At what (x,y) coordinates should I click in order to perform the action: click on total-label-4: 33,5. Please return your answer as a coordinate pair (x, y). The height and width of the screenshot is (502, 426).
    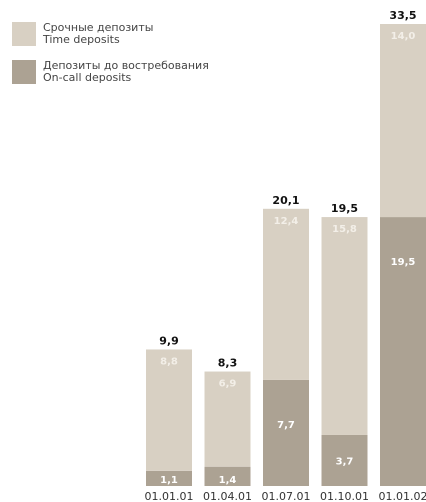
    Looking at the image, I should click on (402, 15).